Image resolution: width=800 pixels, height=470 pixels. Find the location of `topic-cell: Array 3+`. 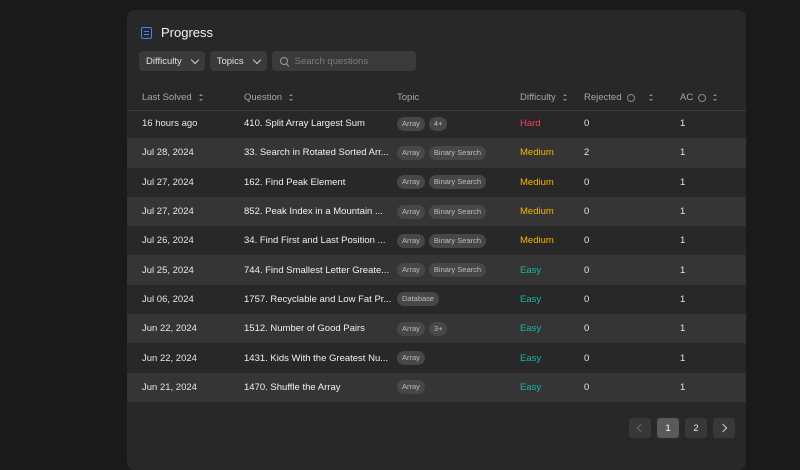

topic-cell: Array 3+ is located at coordinates (422, 328).